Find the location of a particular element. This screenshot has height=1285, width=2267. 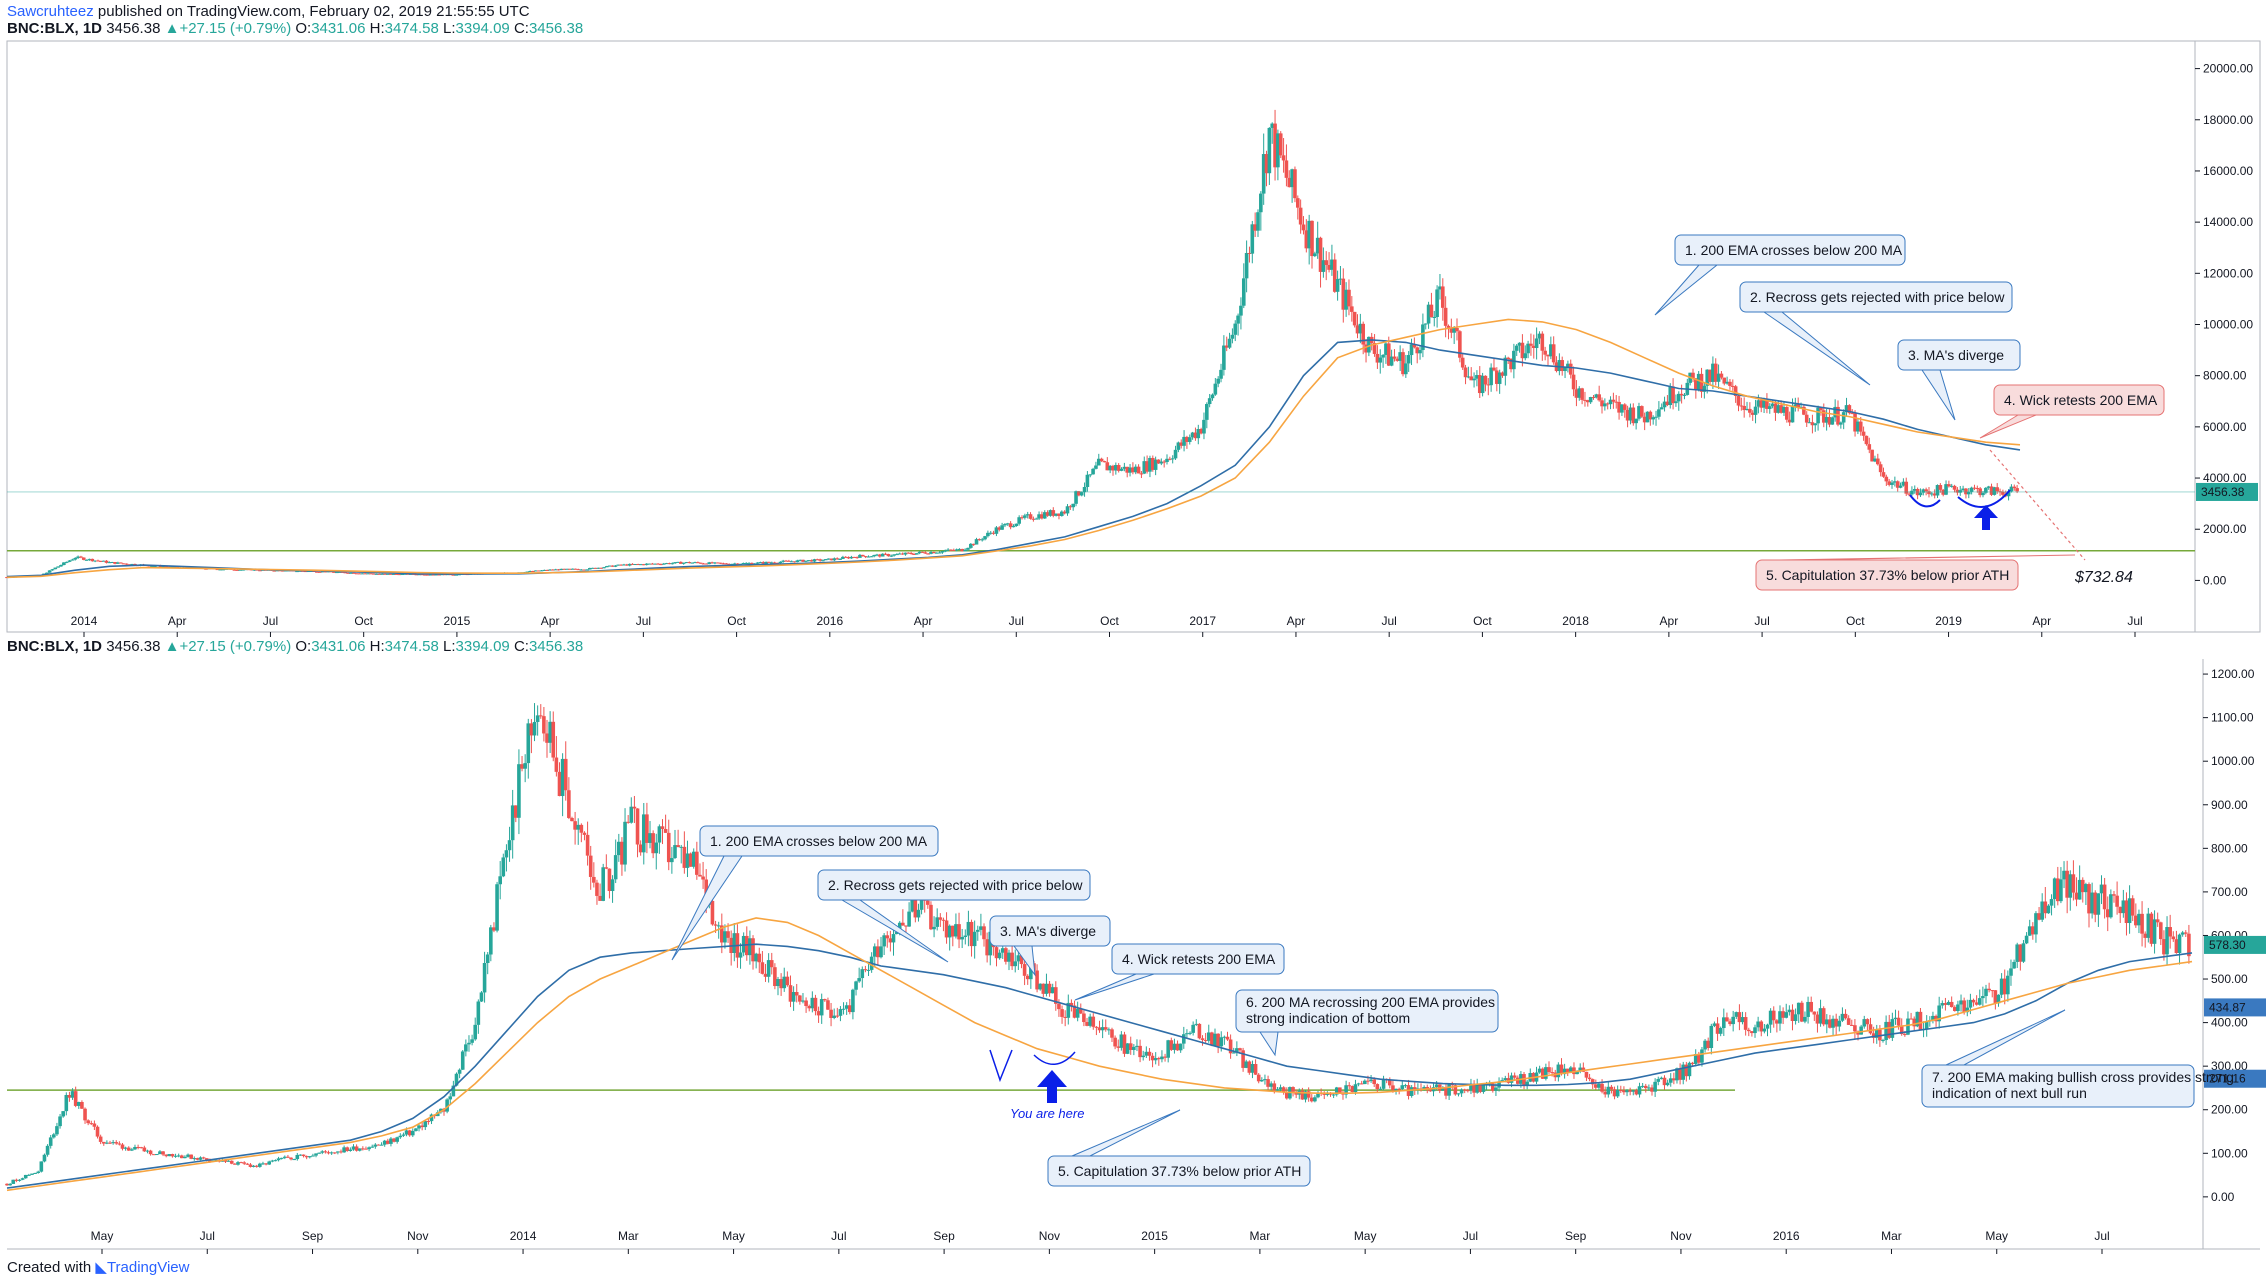

legend-symbol: BNC:BLX, 1D is located at coordinates (55, 28).